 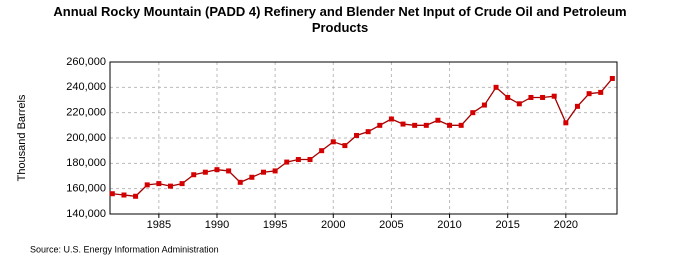 What do you see at coordinates (507, 225) in the screenshot?
I see `x-tick-label: 2015` at bounding box center [507, 225].